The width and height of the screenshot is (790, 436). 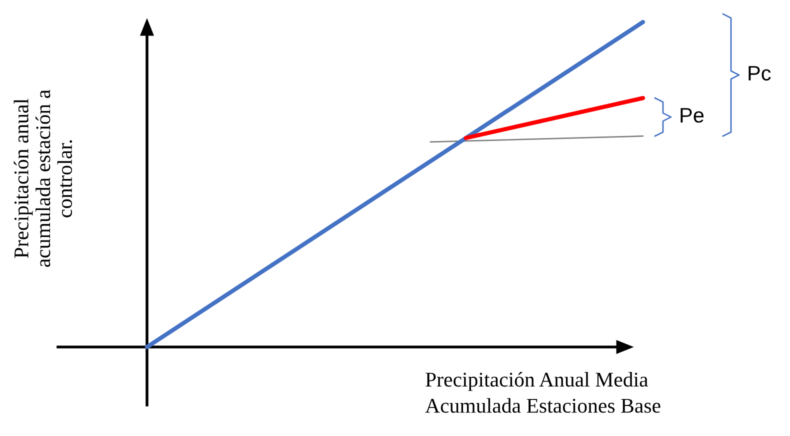 What do you see at coordinates (759, 73) in the screenshot?
I see `text: Pc` at bounding box center [759, 73].